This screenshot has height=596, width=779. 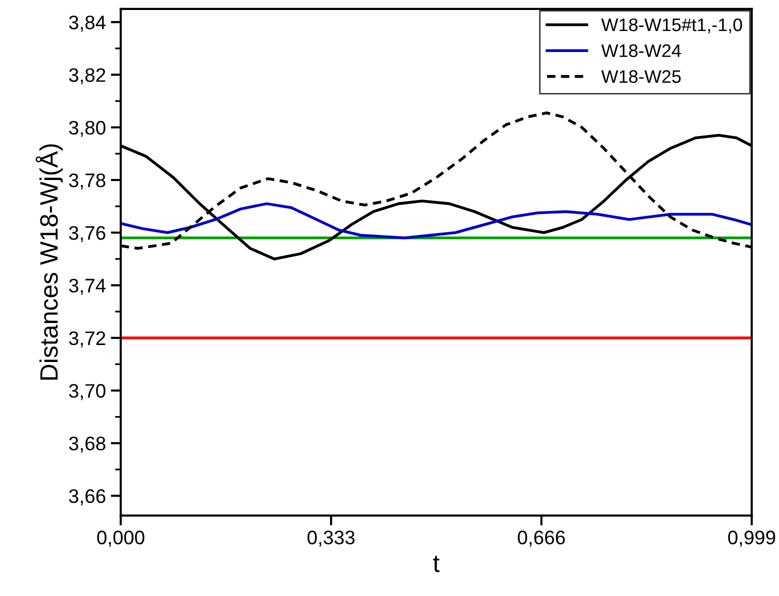 What do you see at coordinates (87, 181) in the screenshot?
I see `y-tick-label: 3,78` at bounding box center [87, 181].